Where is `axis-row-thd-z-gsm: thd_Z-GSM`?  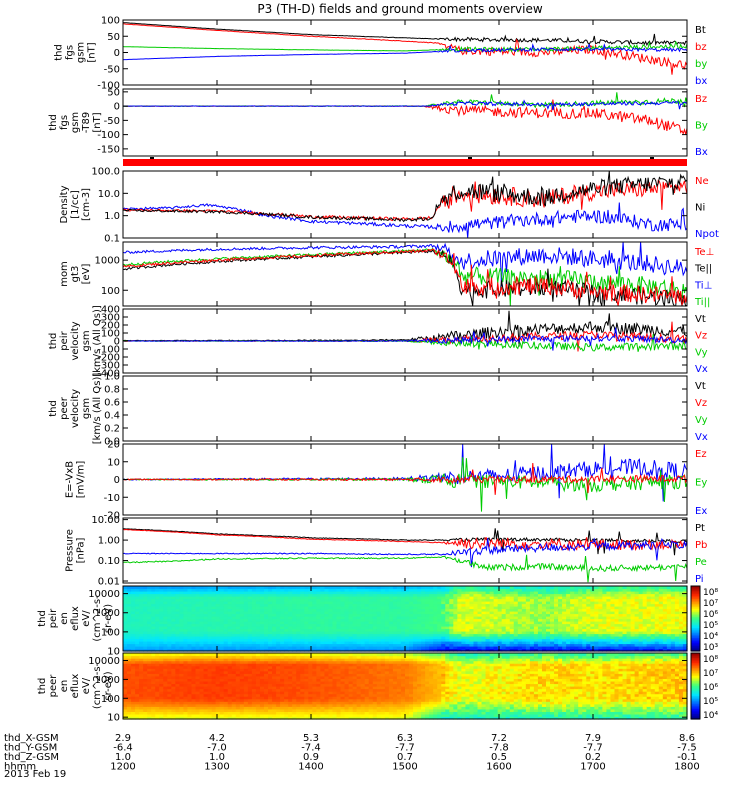 axis-row-thd-z-gsm: thd_Z-GSM is located at coordinates (31, 757).